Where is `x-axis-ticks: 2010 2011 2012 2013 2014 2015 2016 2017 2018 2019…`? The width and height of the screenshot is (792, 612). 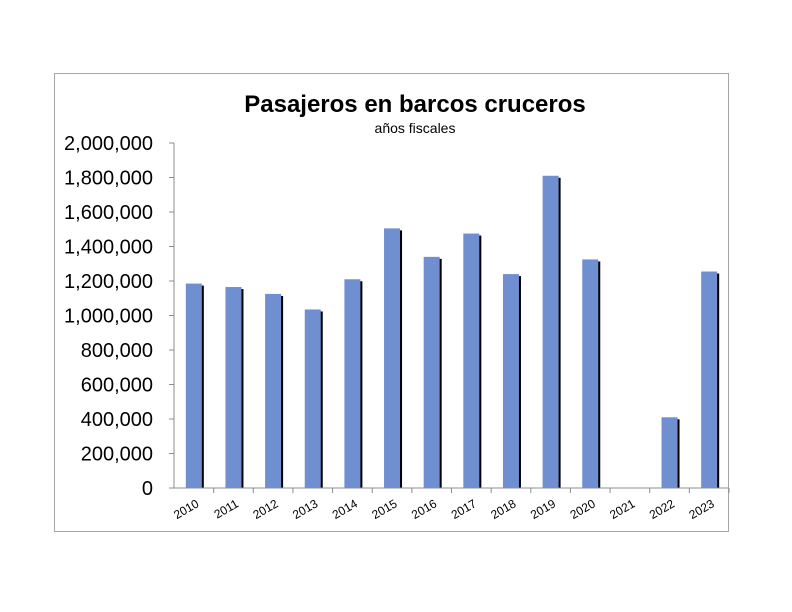
x-axis-ticks: 2010 2011 2012 2013 2014 2015 2016 2017 2018 2019… is located at coordinates (450, 505).